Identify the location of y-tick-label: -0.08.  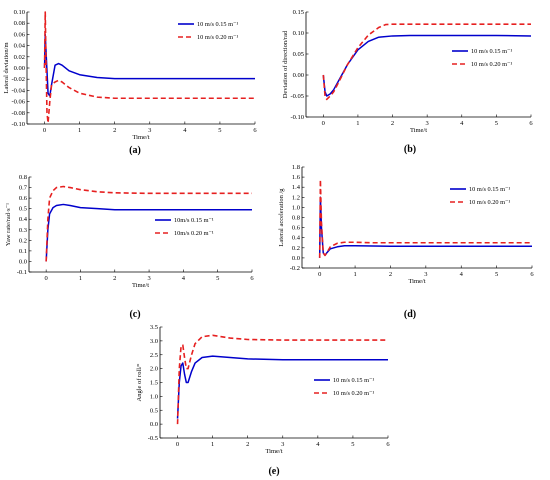
(18, 113).